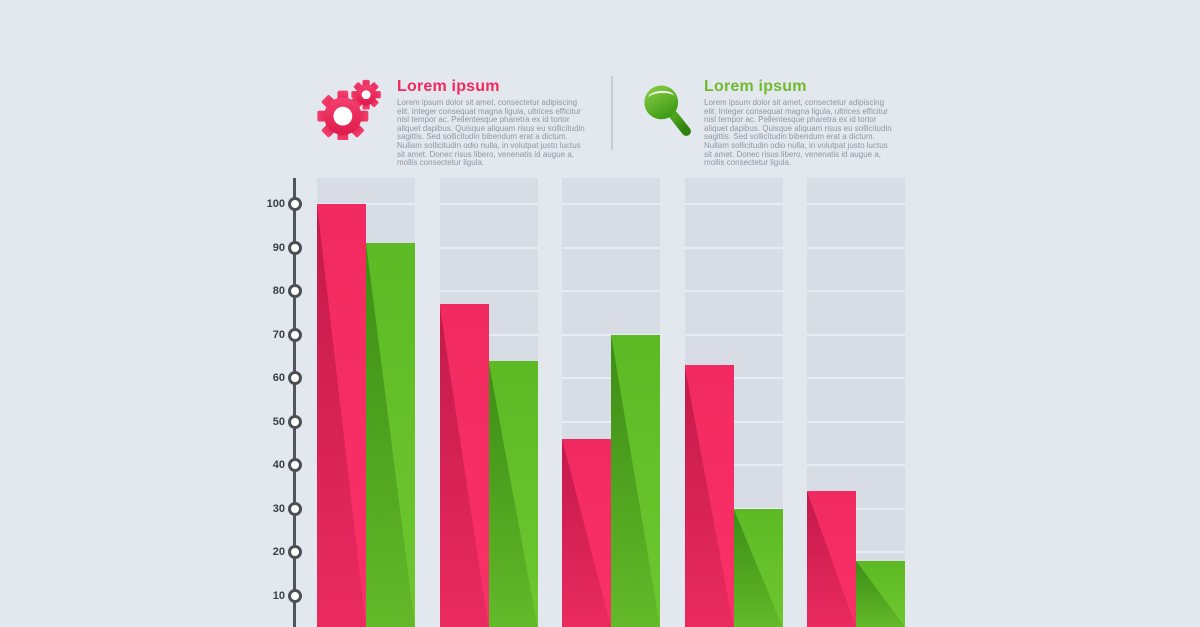 The height and width of the screenshot is (627, 1200). Describe the element at coordinates (612, 113) in the screenshot. I see `vertical-divider` at that location.